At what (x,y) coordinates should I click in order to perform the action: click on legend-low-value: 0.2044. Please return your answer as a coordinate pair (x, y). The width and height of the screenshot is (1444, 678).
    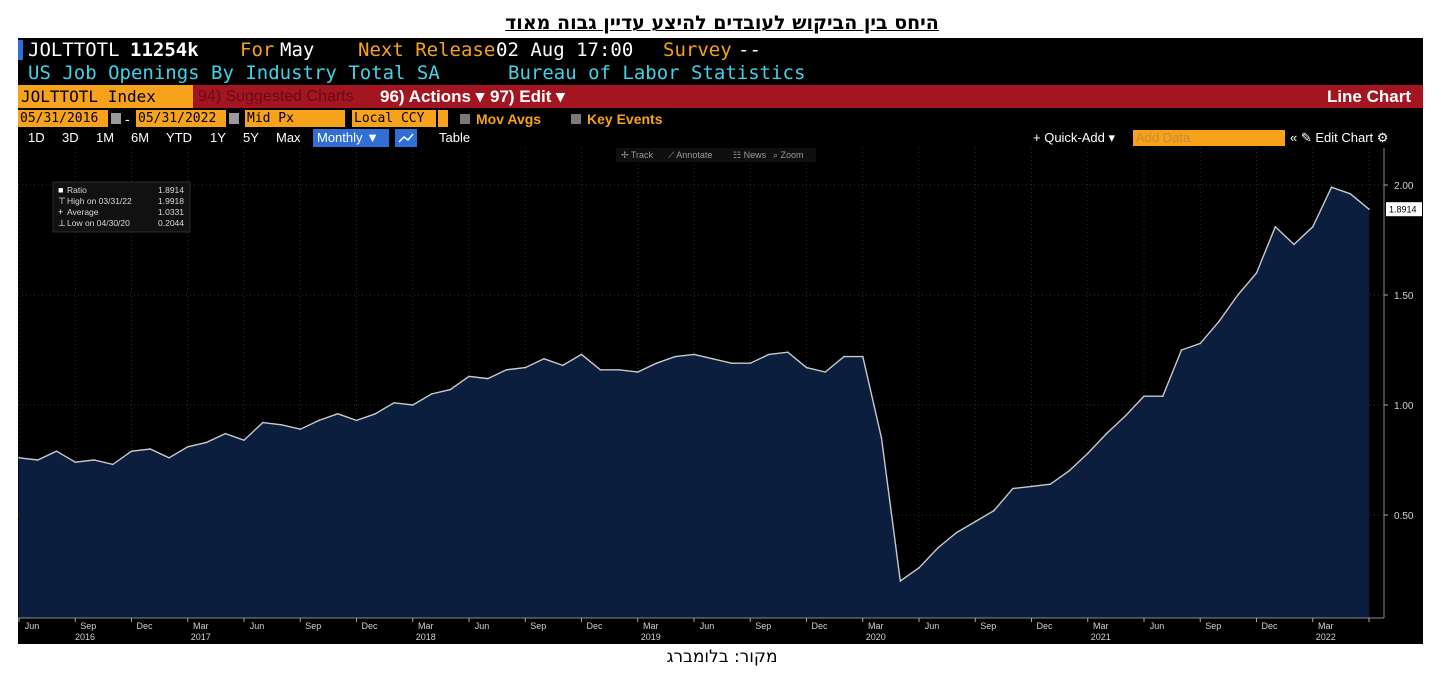
    Looking at the image, I should click on (171, 223).